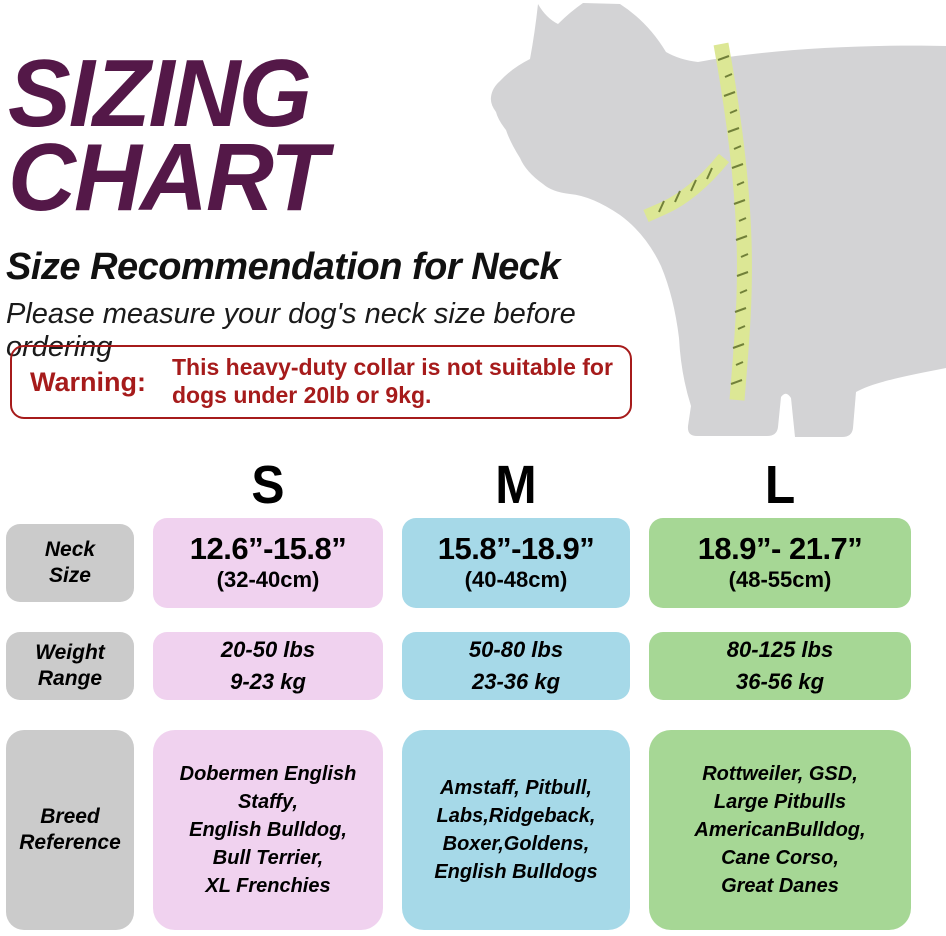  I want to click on cell-weight-m: 50-80 lbs 23-36 kg, so click(516, 666).